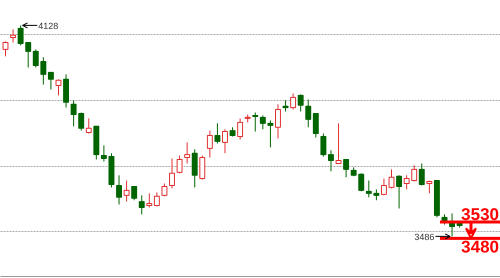  Describe the element at coordinates (424, 237) in the screenshot. I see `annotation: 3486` at that location.